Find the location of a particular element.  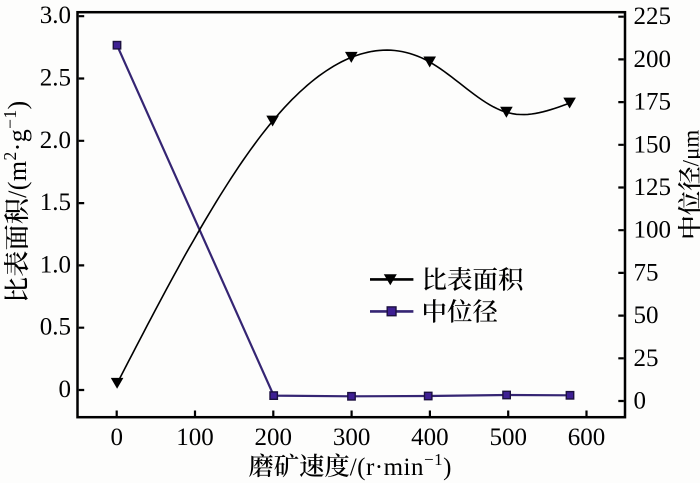

svg-text: 0.5 is located at coordinates (55, 327).